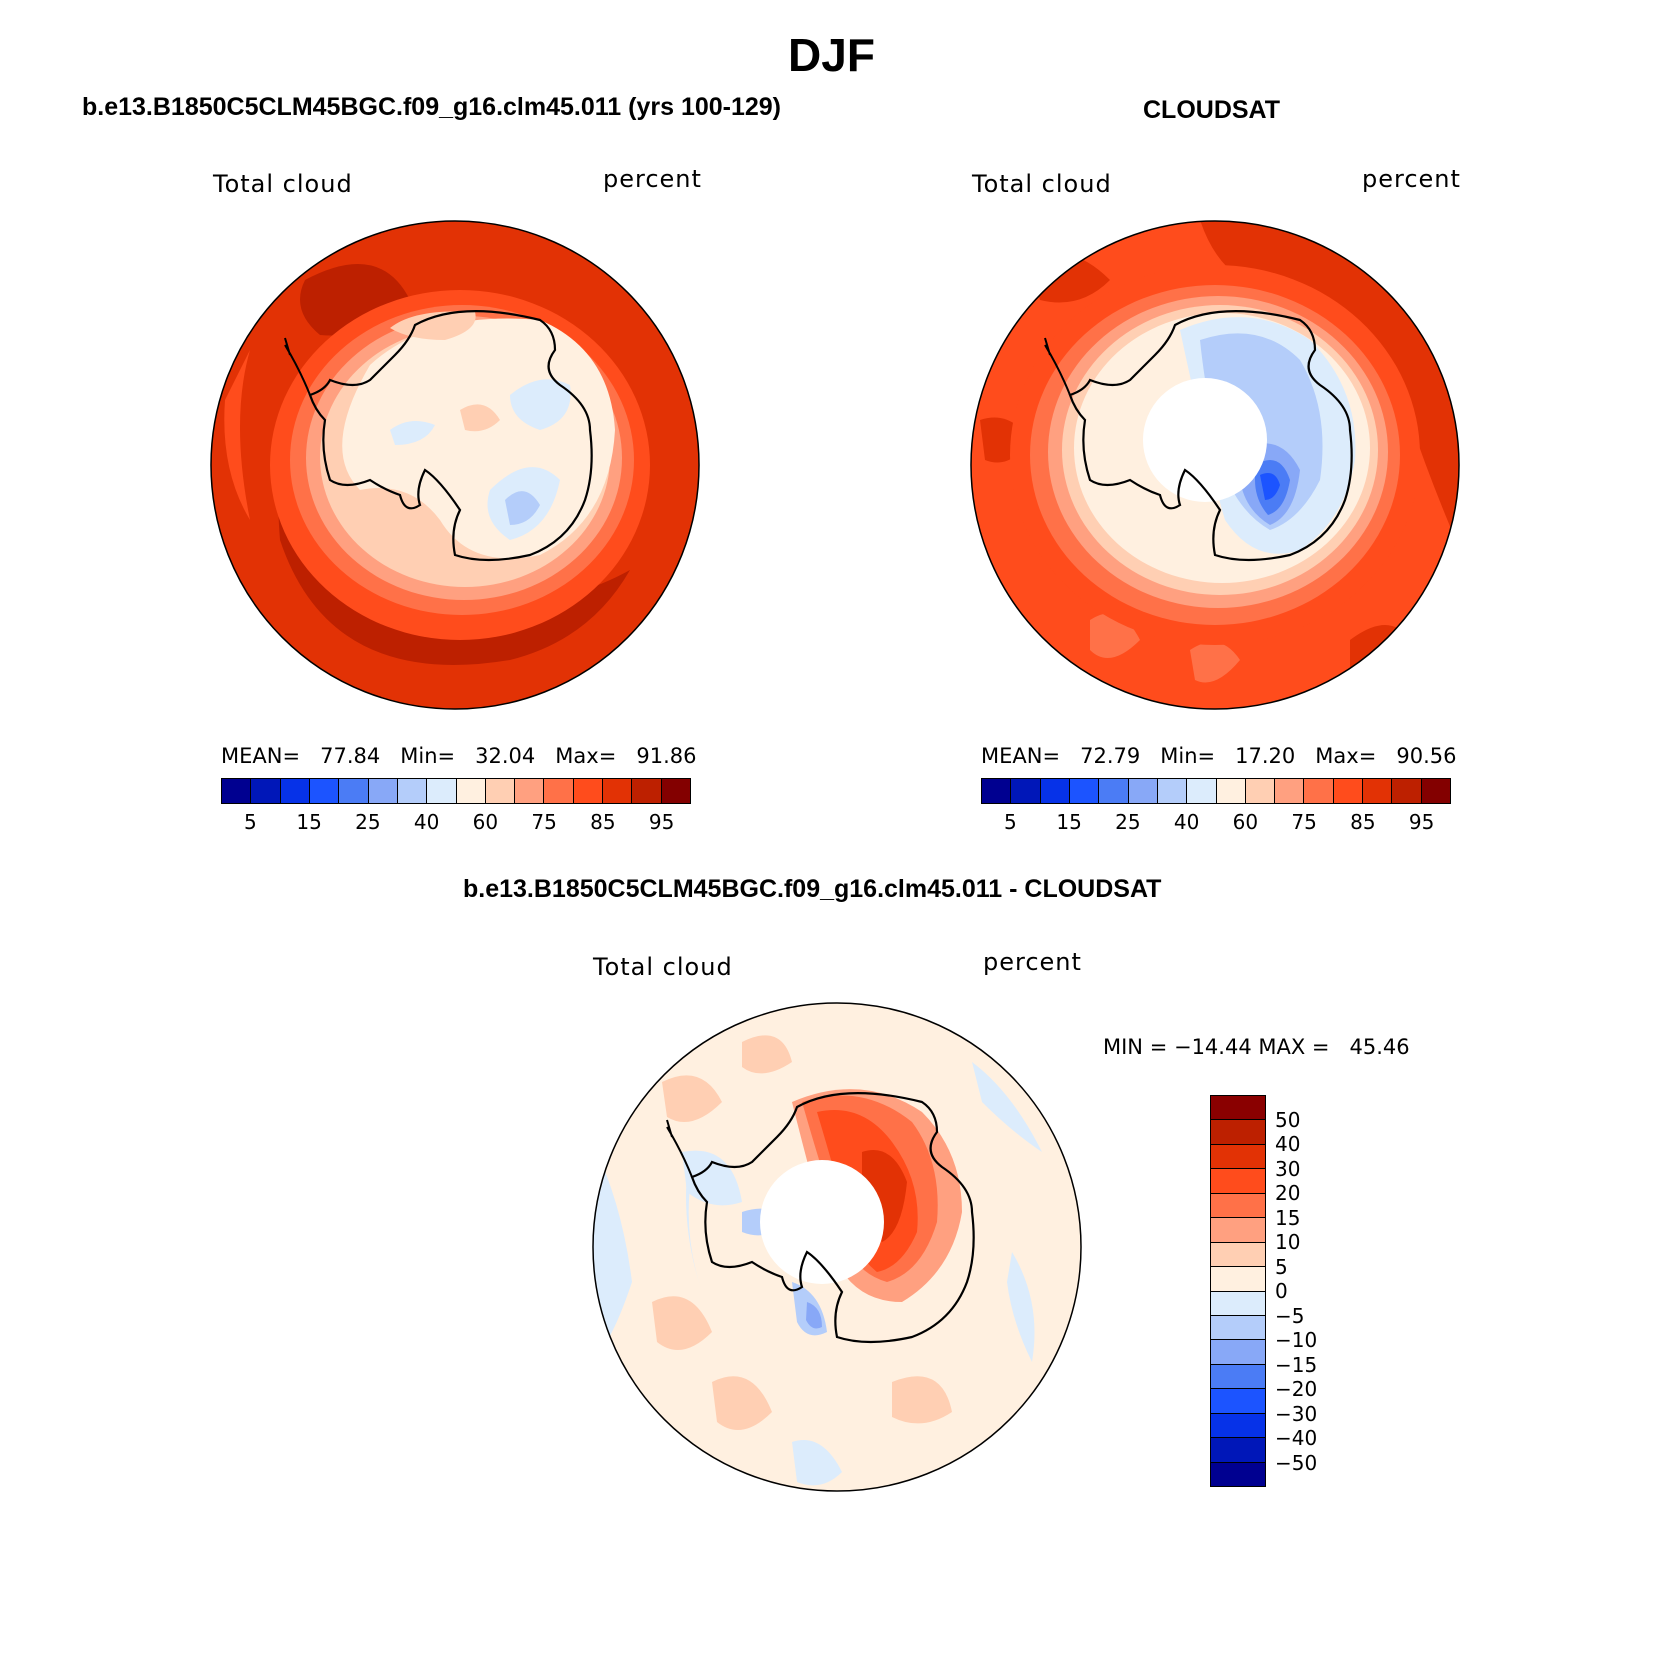  I want to click on colorbar-tick-label: −10, so click(1296, 1340).